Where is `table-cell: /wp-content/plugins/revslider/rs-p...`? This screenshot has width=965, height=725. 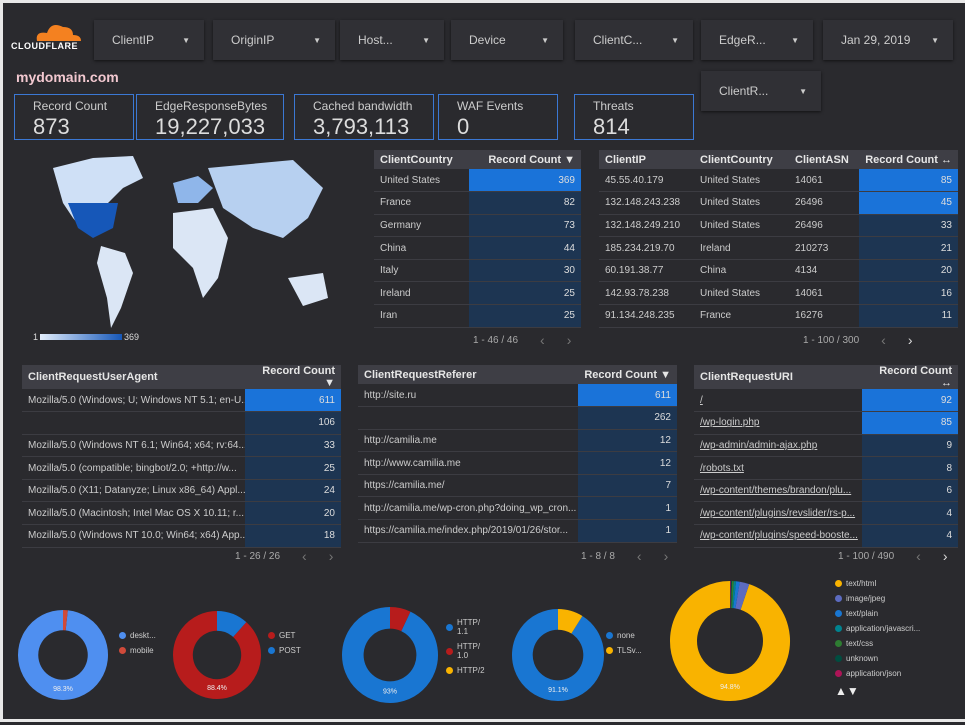 table-cell: /wp-content/plugins/revslider/rs-p... is located at coordinates (778, 513).